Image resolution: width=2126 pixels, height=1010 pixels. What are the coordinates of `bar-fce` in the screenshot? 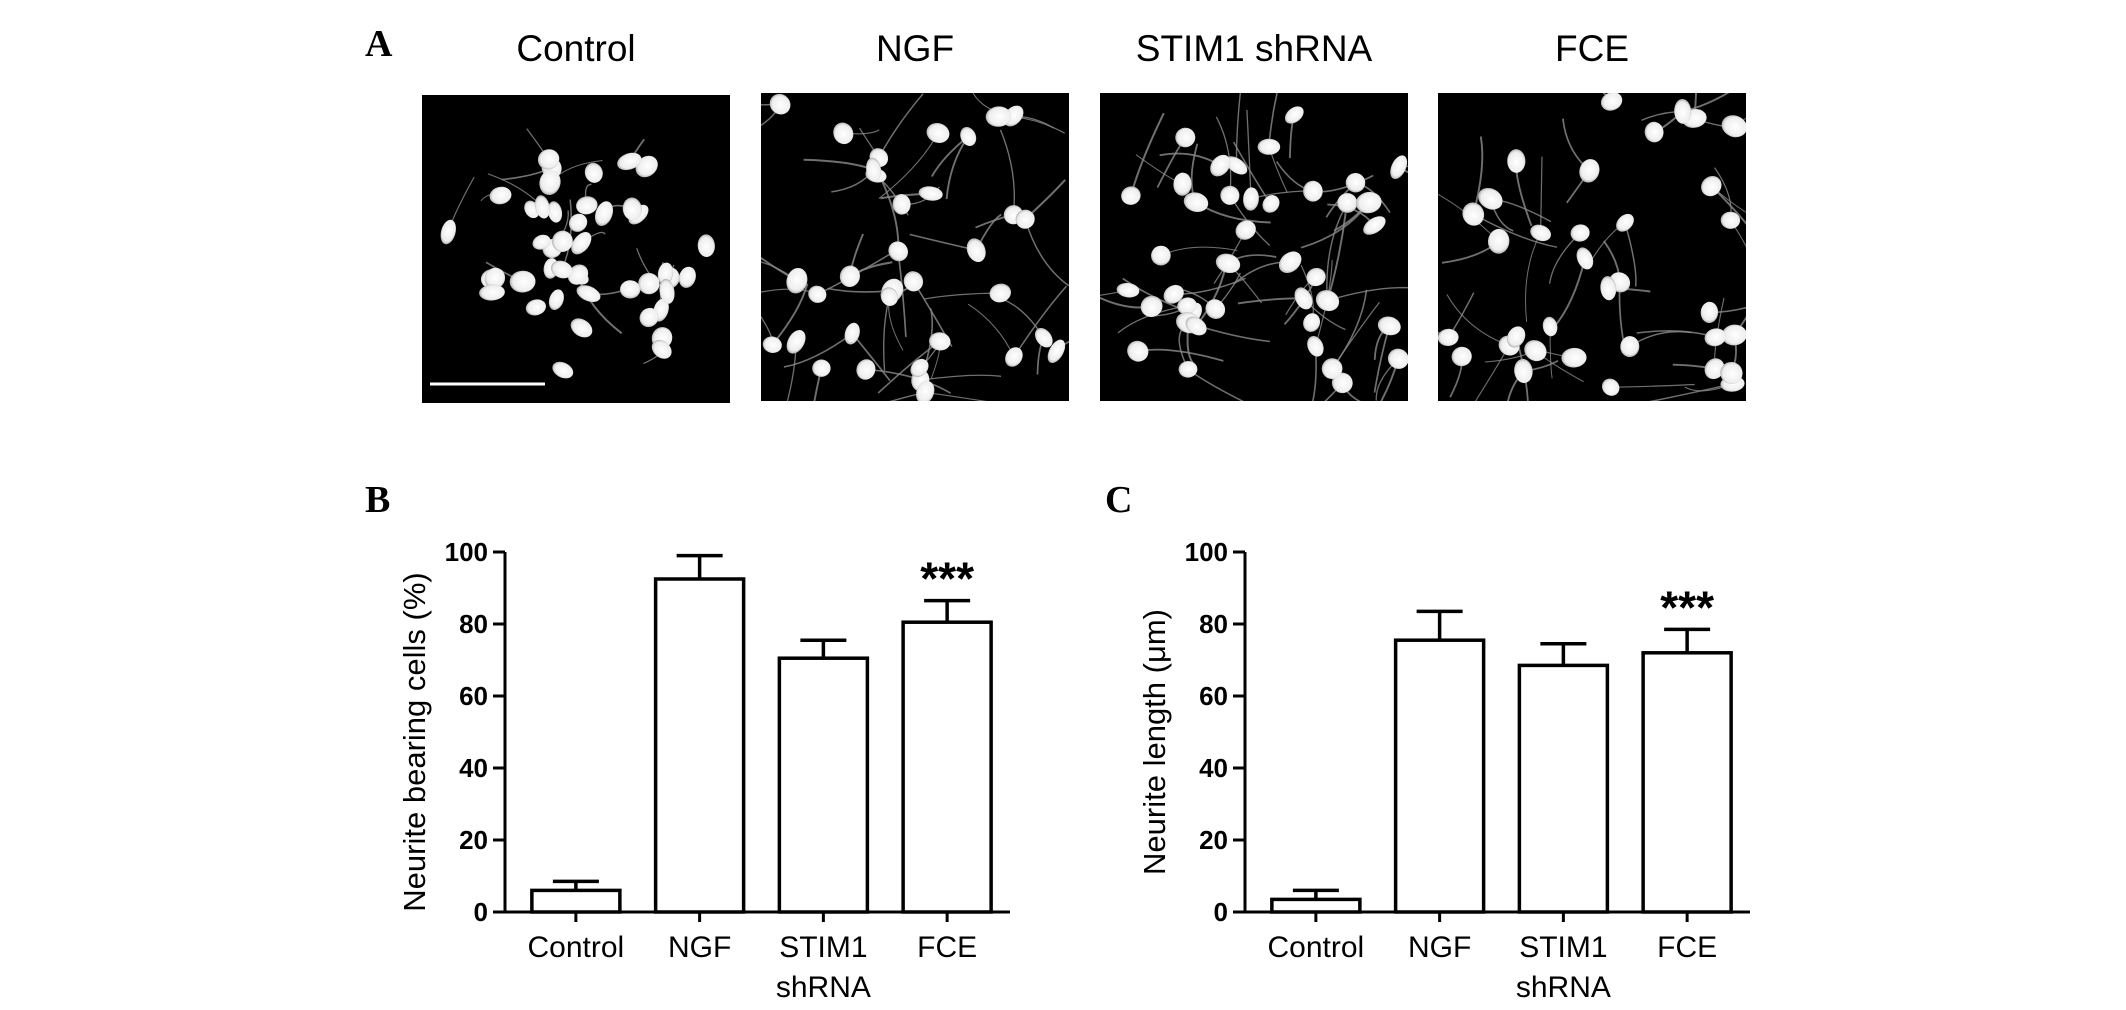 It's located at (947, 767).